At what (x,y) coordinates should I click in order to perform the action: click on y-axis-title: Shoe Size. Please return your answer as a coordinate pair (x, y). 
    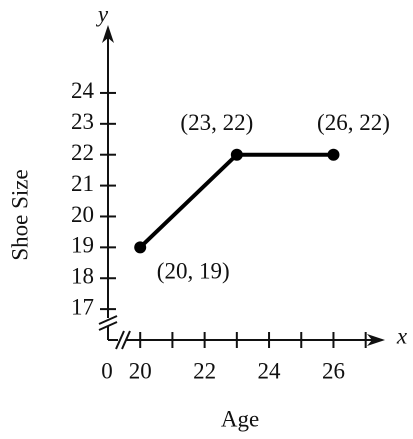
    Looking at the image, I should click on (19, 214).